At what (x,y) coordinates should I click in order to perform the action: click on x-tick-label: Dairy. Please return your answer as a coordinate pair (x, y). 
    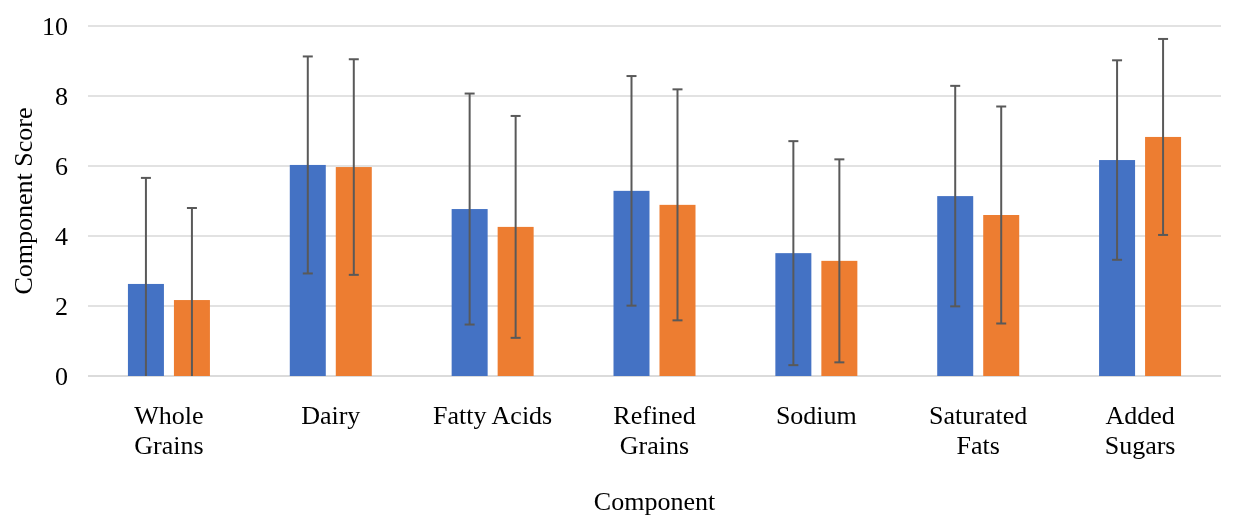
    Looking at the image, I should click on (331, 415).